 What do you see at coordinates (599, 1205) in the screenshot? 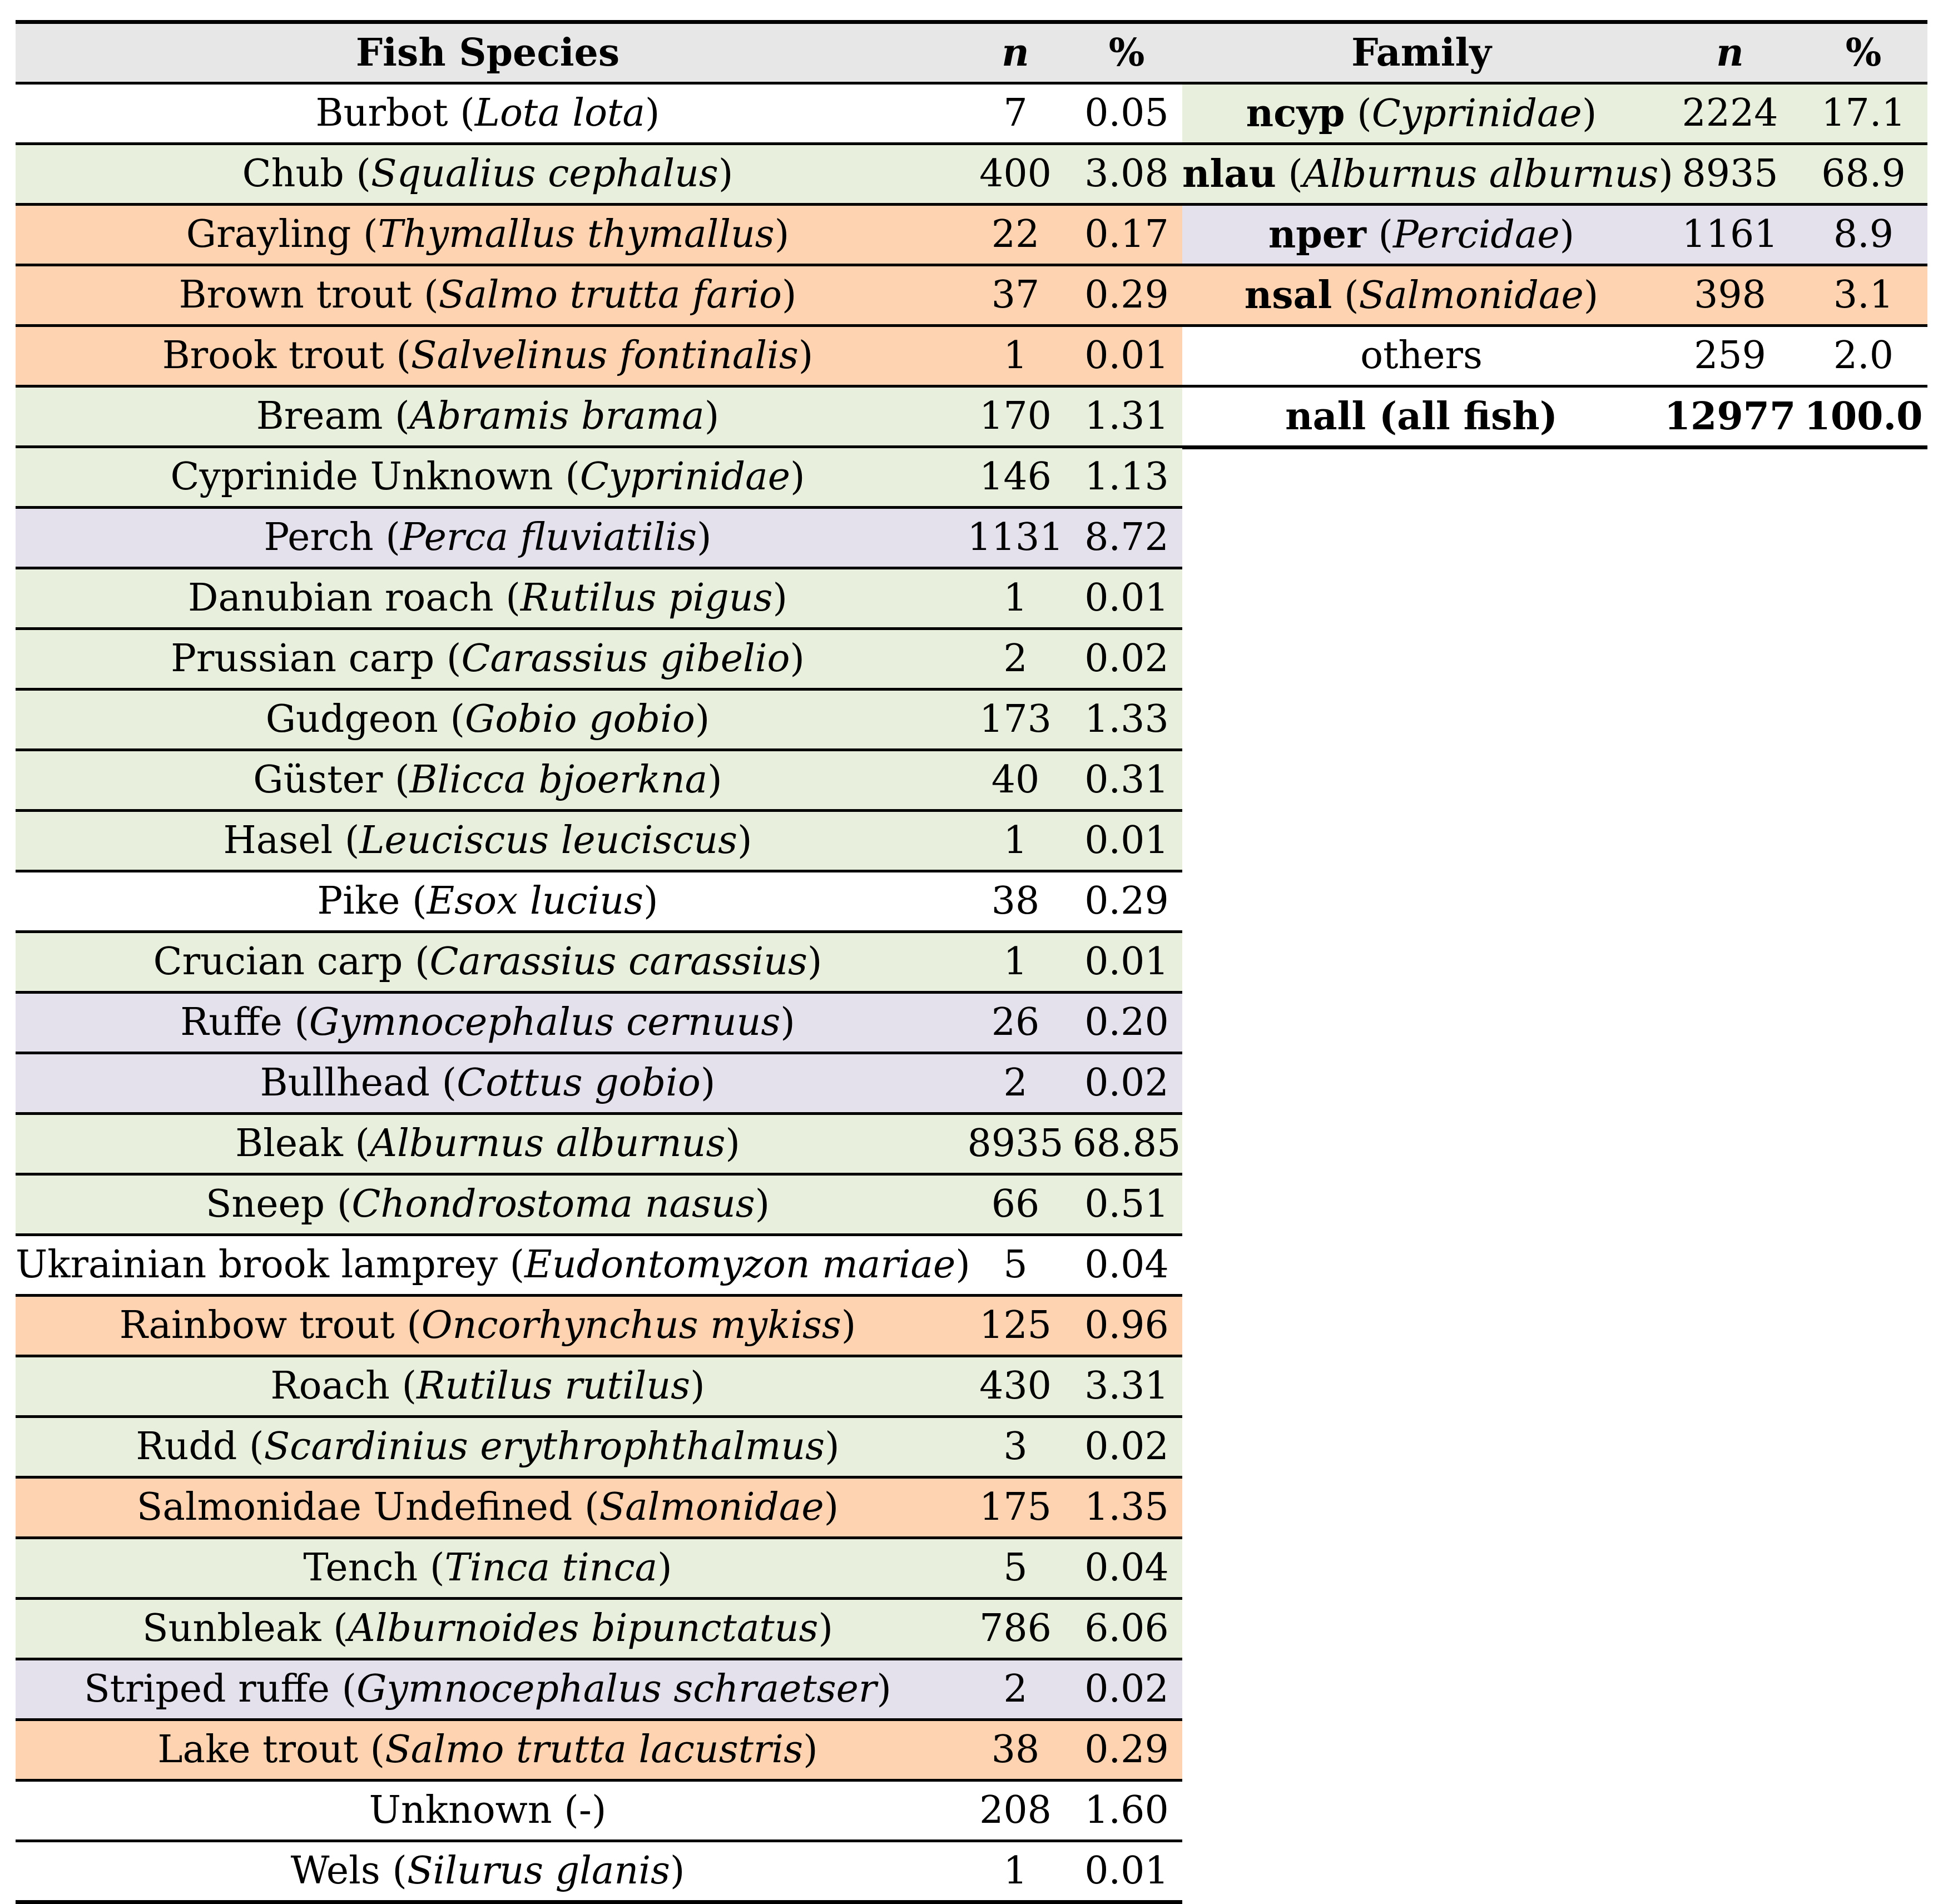
I see `species-row: Sneep (Chondrostoma nasus) 66 0.51` at bounding box center [599, 1205].